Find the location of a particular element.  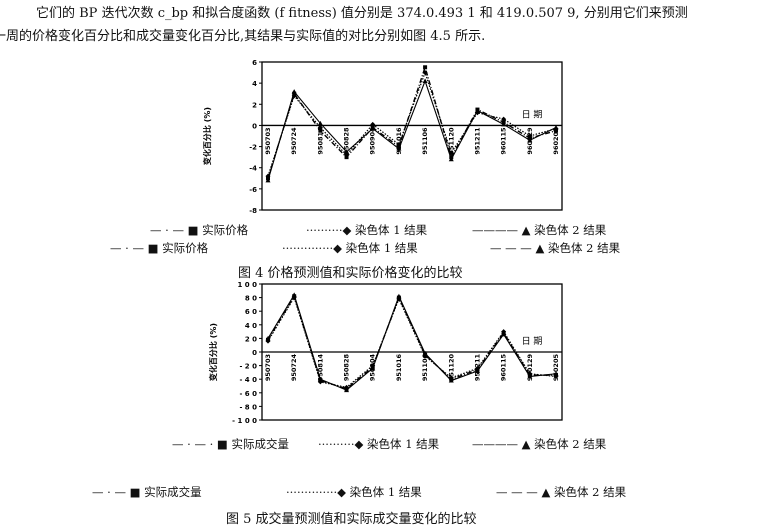

figure5-legend-chrom2: ———— ▲ 染色体 2 结果 is located at coordinates (539, 444).